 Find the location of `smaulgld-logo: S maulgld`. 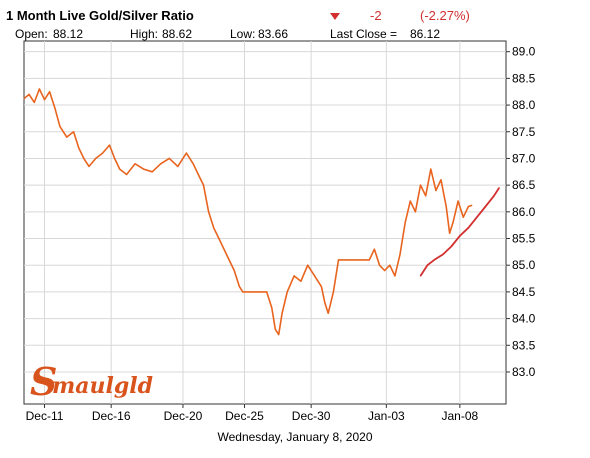

smaulgld-logo: S maulgld is located at coordinates (91, 381).